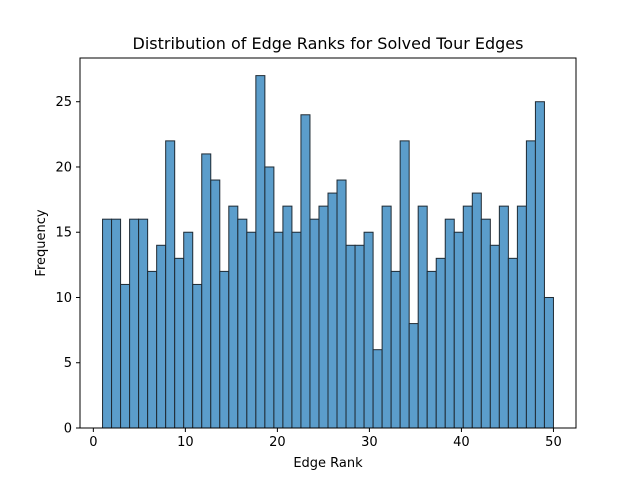 This screenshot has width=640, height=480. What do you see at coordinates (63, 167) in the screenshot?
I see `y-tick-label: 20` at bounding box center [63, 167].